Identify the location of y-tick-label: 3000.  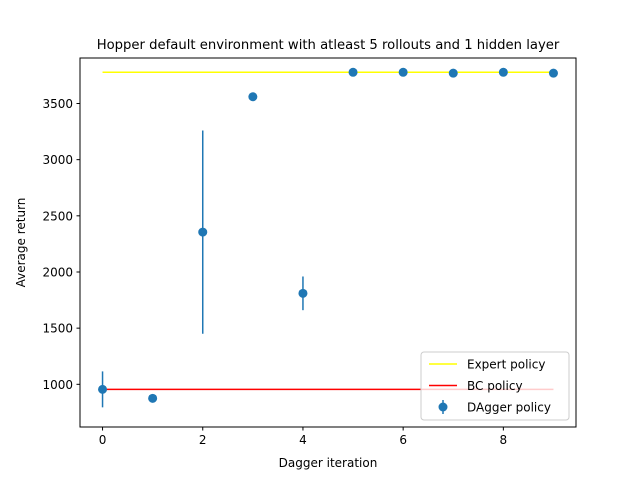
(57, 160).